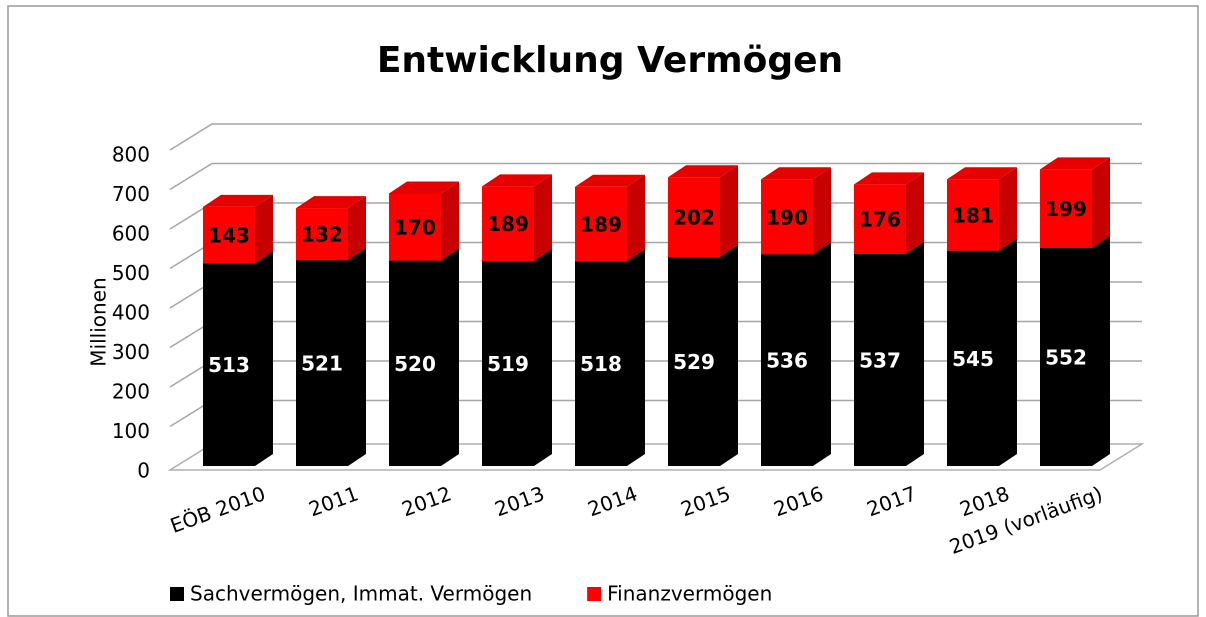  Describe the element at coordinates (610, 60) in the screenshot. I see `chart-title: Entwicklung Vermögen` at that location.